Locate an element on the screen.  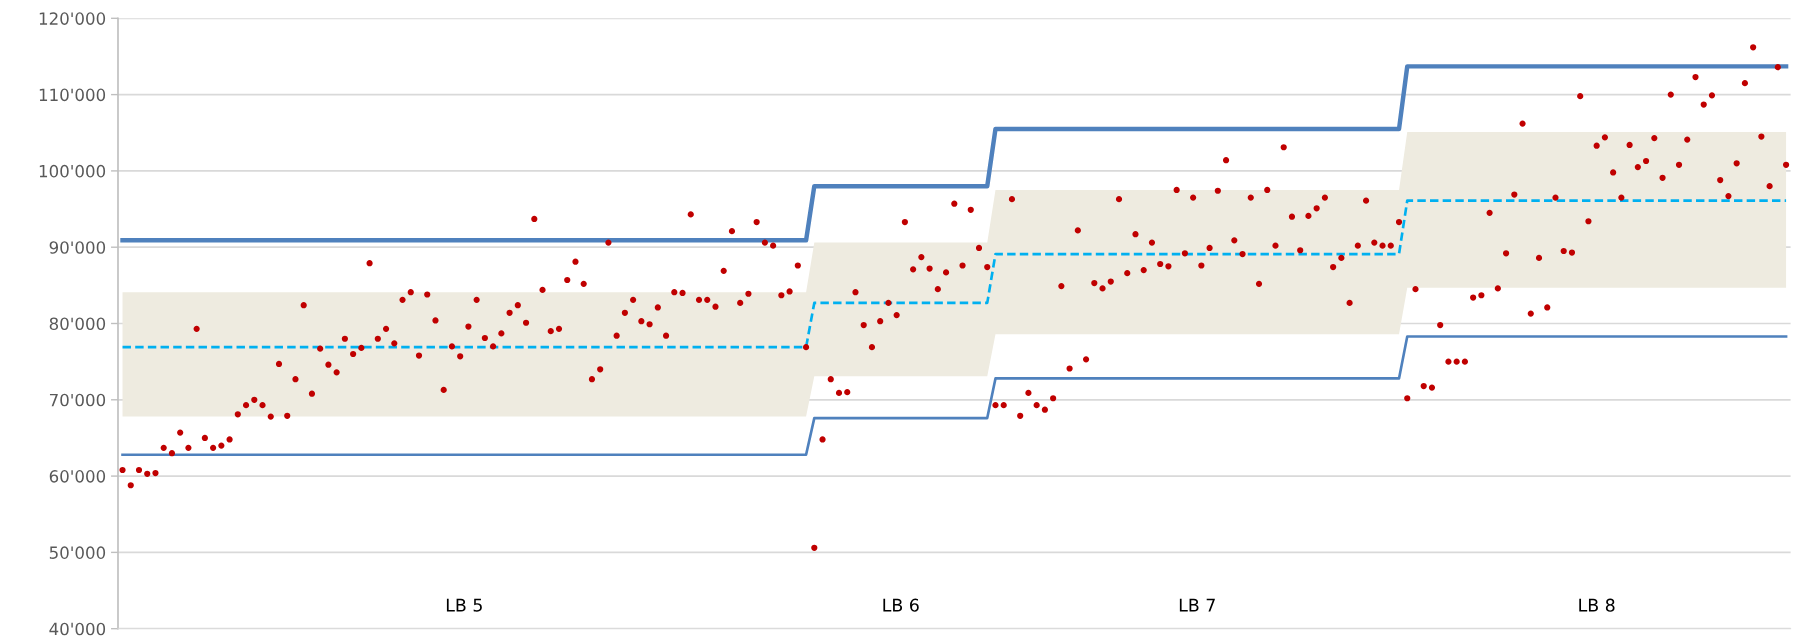
y-tick-label: 80'000 is located at coordinates (77, 324).